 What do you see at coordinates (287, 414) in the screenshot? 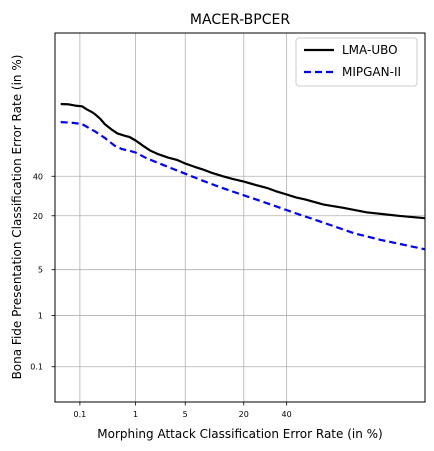
I see `x-tick-label: 40` at bounding box center [287, 414].